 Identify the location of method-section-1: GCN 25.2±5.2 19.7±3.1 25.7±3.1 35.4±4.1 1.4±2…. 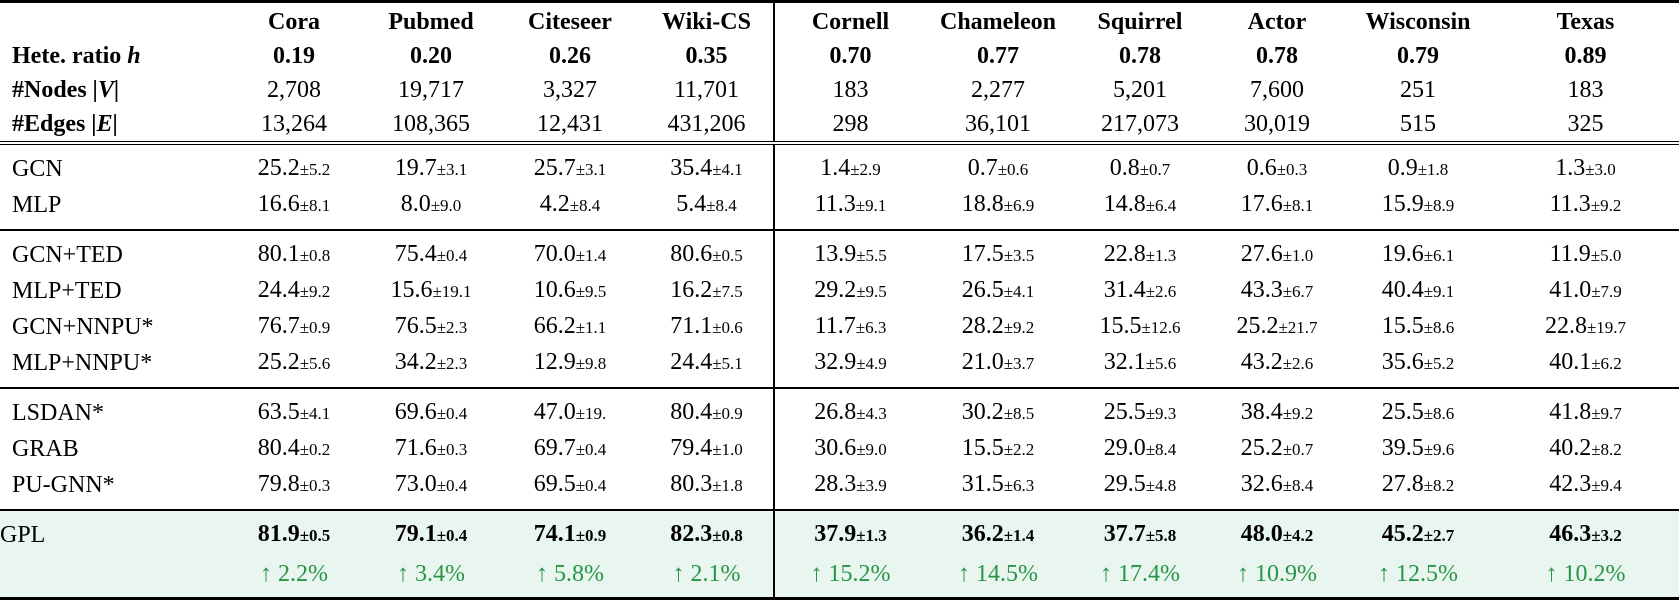
(839, 186).